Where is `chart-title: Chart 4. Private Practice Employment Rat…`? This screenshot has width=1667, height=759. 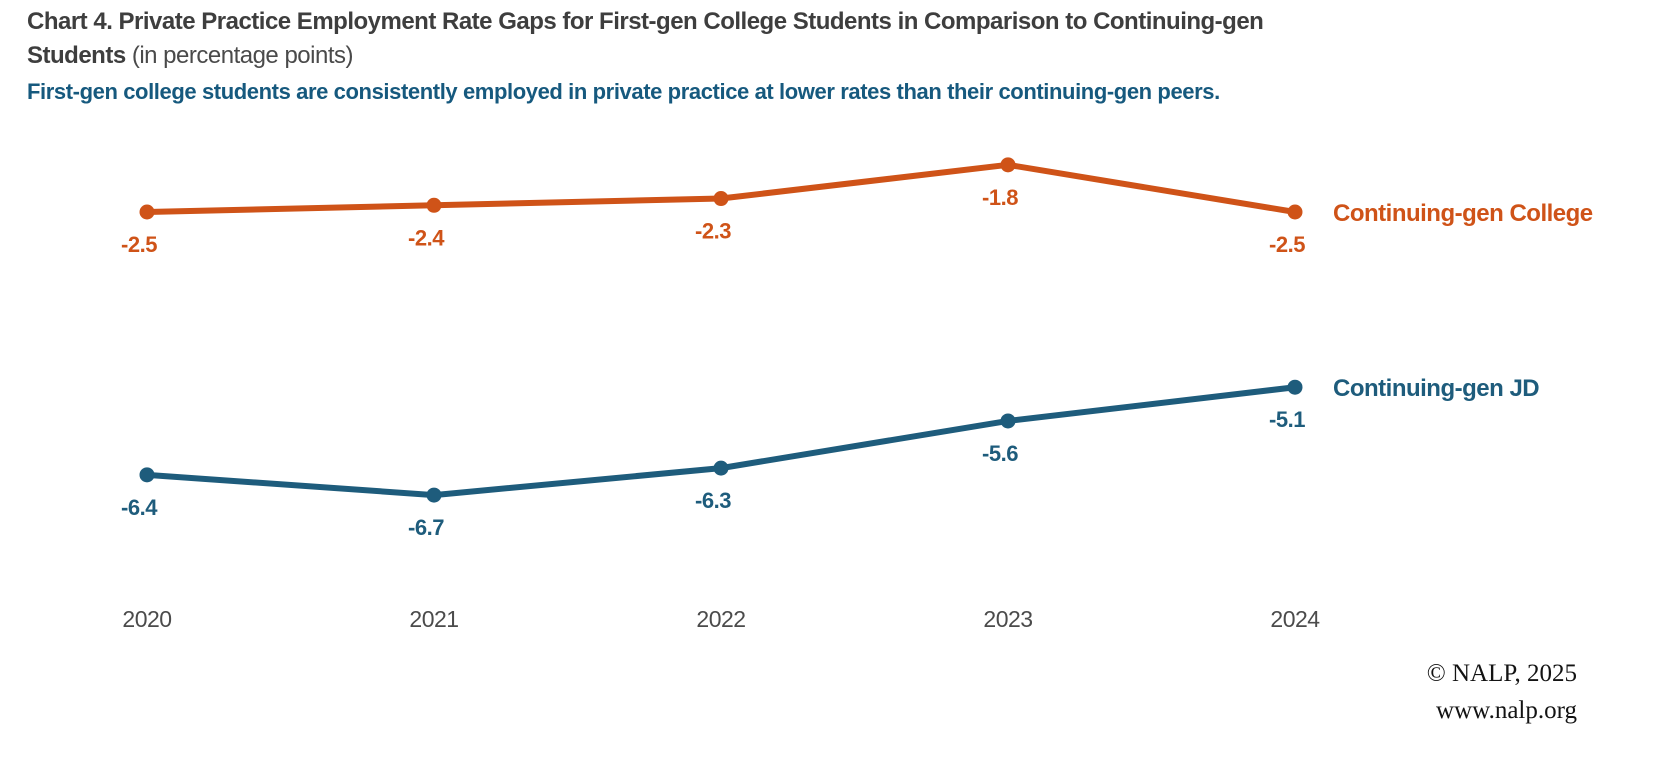 chart-title: Chart 4. Private Practice Employment Rat… is located at coordinates (652, 39).